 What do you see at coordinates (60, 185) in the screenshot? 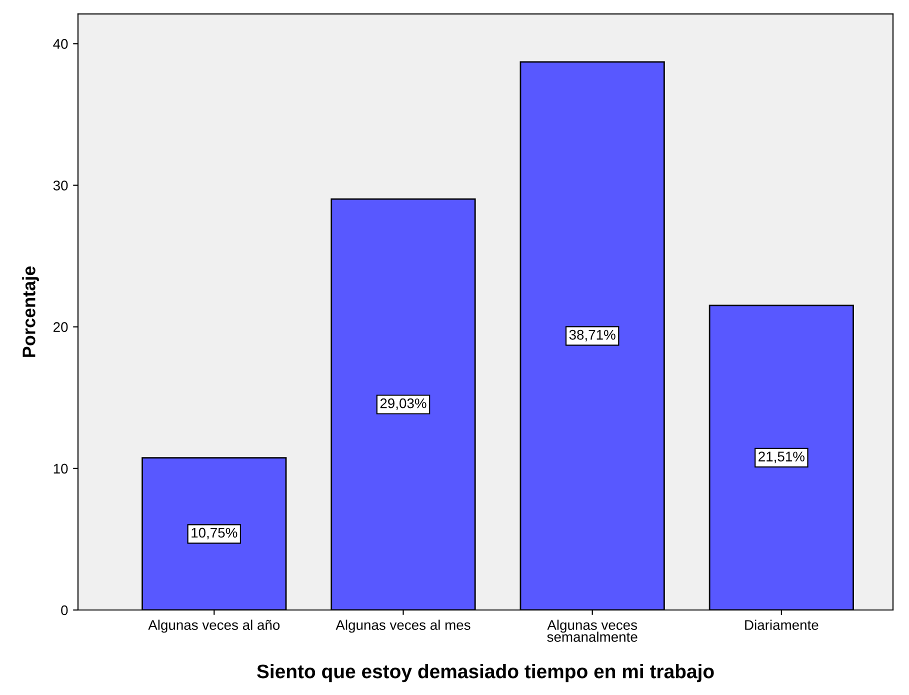
I see `y-tick-label: 30` at bounding box center [60, 185].